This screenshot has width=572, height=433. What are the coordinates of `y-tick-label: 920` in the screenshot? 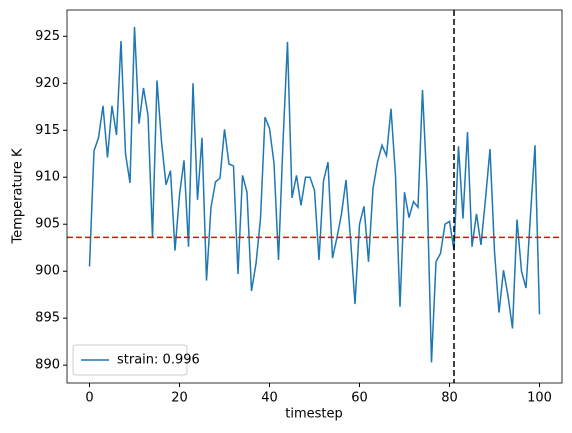 It's located at (47, 83).